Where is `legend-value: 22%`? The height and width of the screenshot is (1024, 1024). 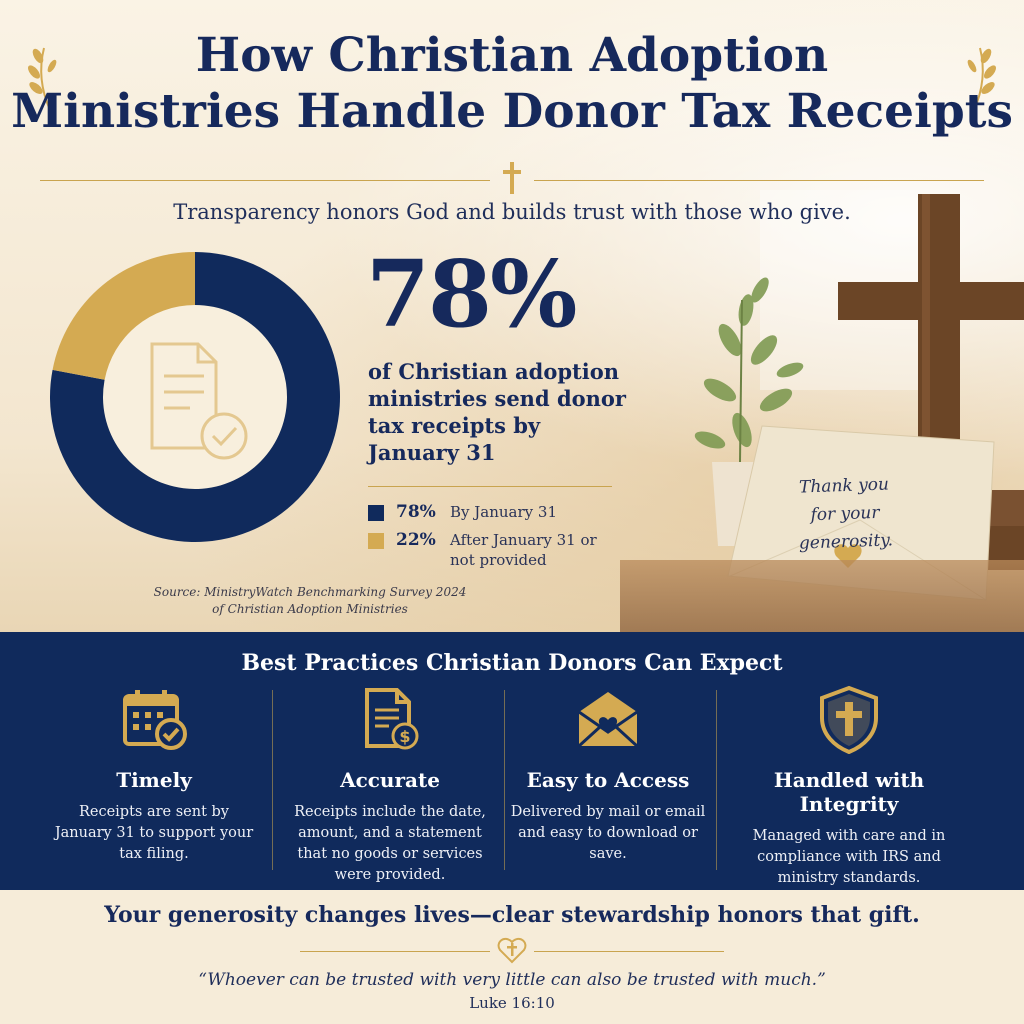 legend-value: 22% is located at coordinates (416, 540).